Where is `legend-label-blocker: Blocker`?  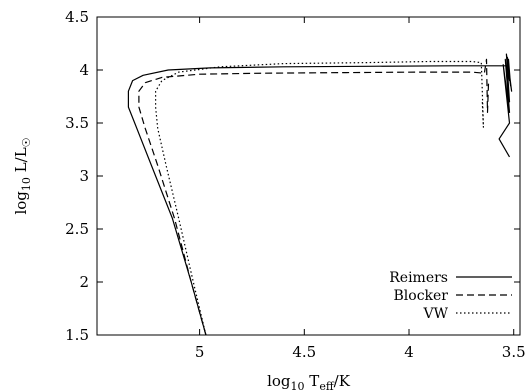
legend-label-blocker: Blocker is located at coordinates (421, 296).